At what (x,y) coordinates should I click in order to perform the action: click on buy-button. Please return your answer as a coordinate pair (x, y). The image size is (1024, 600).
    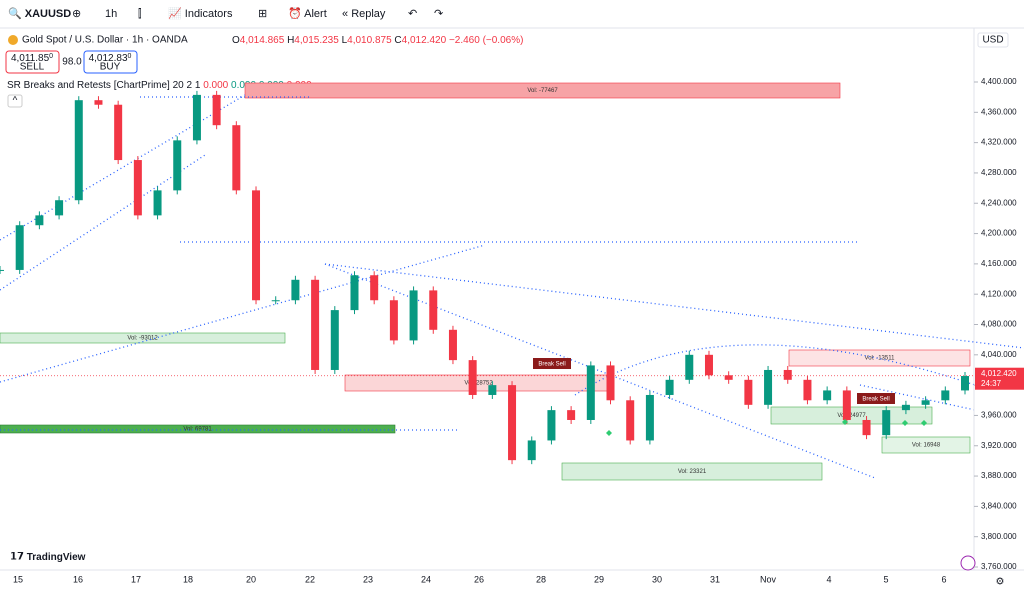
    Looking at the image, I should click on (110, 62).